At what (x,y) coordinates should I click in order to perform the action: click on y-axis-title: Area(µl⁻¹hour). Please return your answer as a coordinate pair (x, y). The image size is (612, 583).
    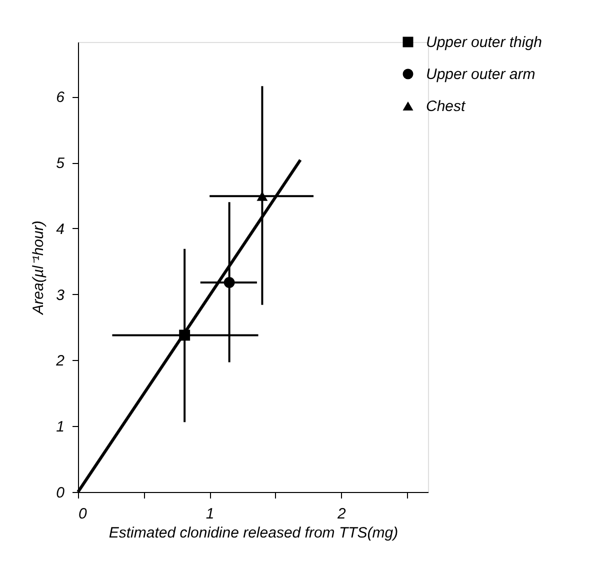
    Looking at the image, I should click on (39, 268).